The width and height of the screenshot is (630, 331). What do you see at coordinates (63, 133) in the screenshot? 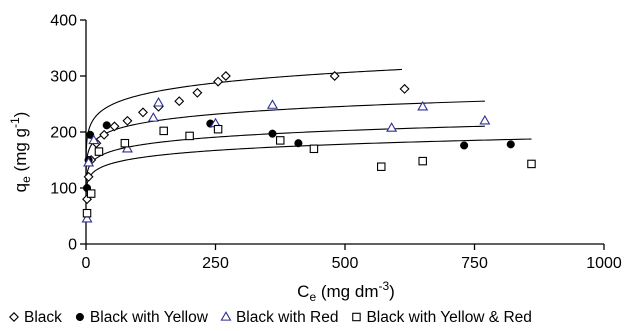
I see `y-tick-label: 200` at bounding box center [63, 133].